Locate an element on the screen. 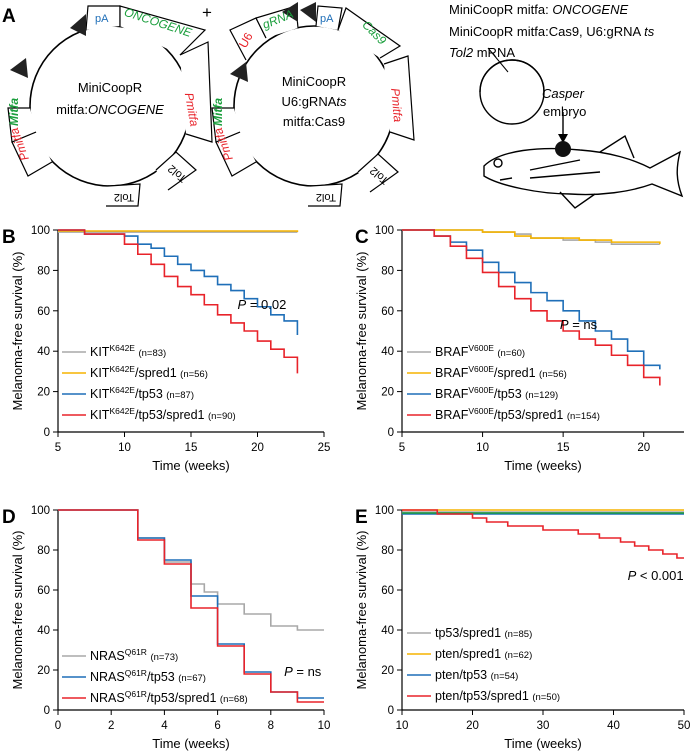  x-tick-label: 25 is located at coordinates (324, 448).